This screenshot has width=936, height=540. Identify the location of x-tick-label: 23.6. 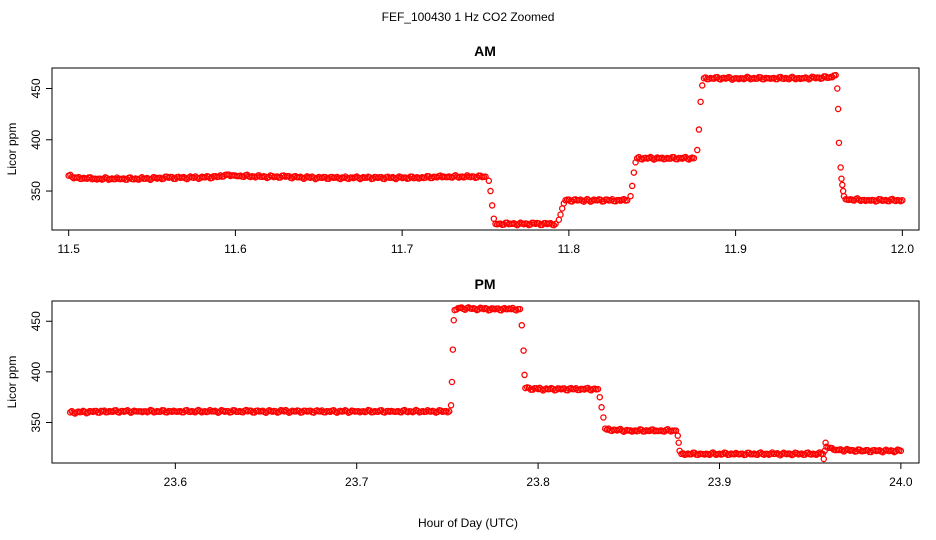
(176, 482).